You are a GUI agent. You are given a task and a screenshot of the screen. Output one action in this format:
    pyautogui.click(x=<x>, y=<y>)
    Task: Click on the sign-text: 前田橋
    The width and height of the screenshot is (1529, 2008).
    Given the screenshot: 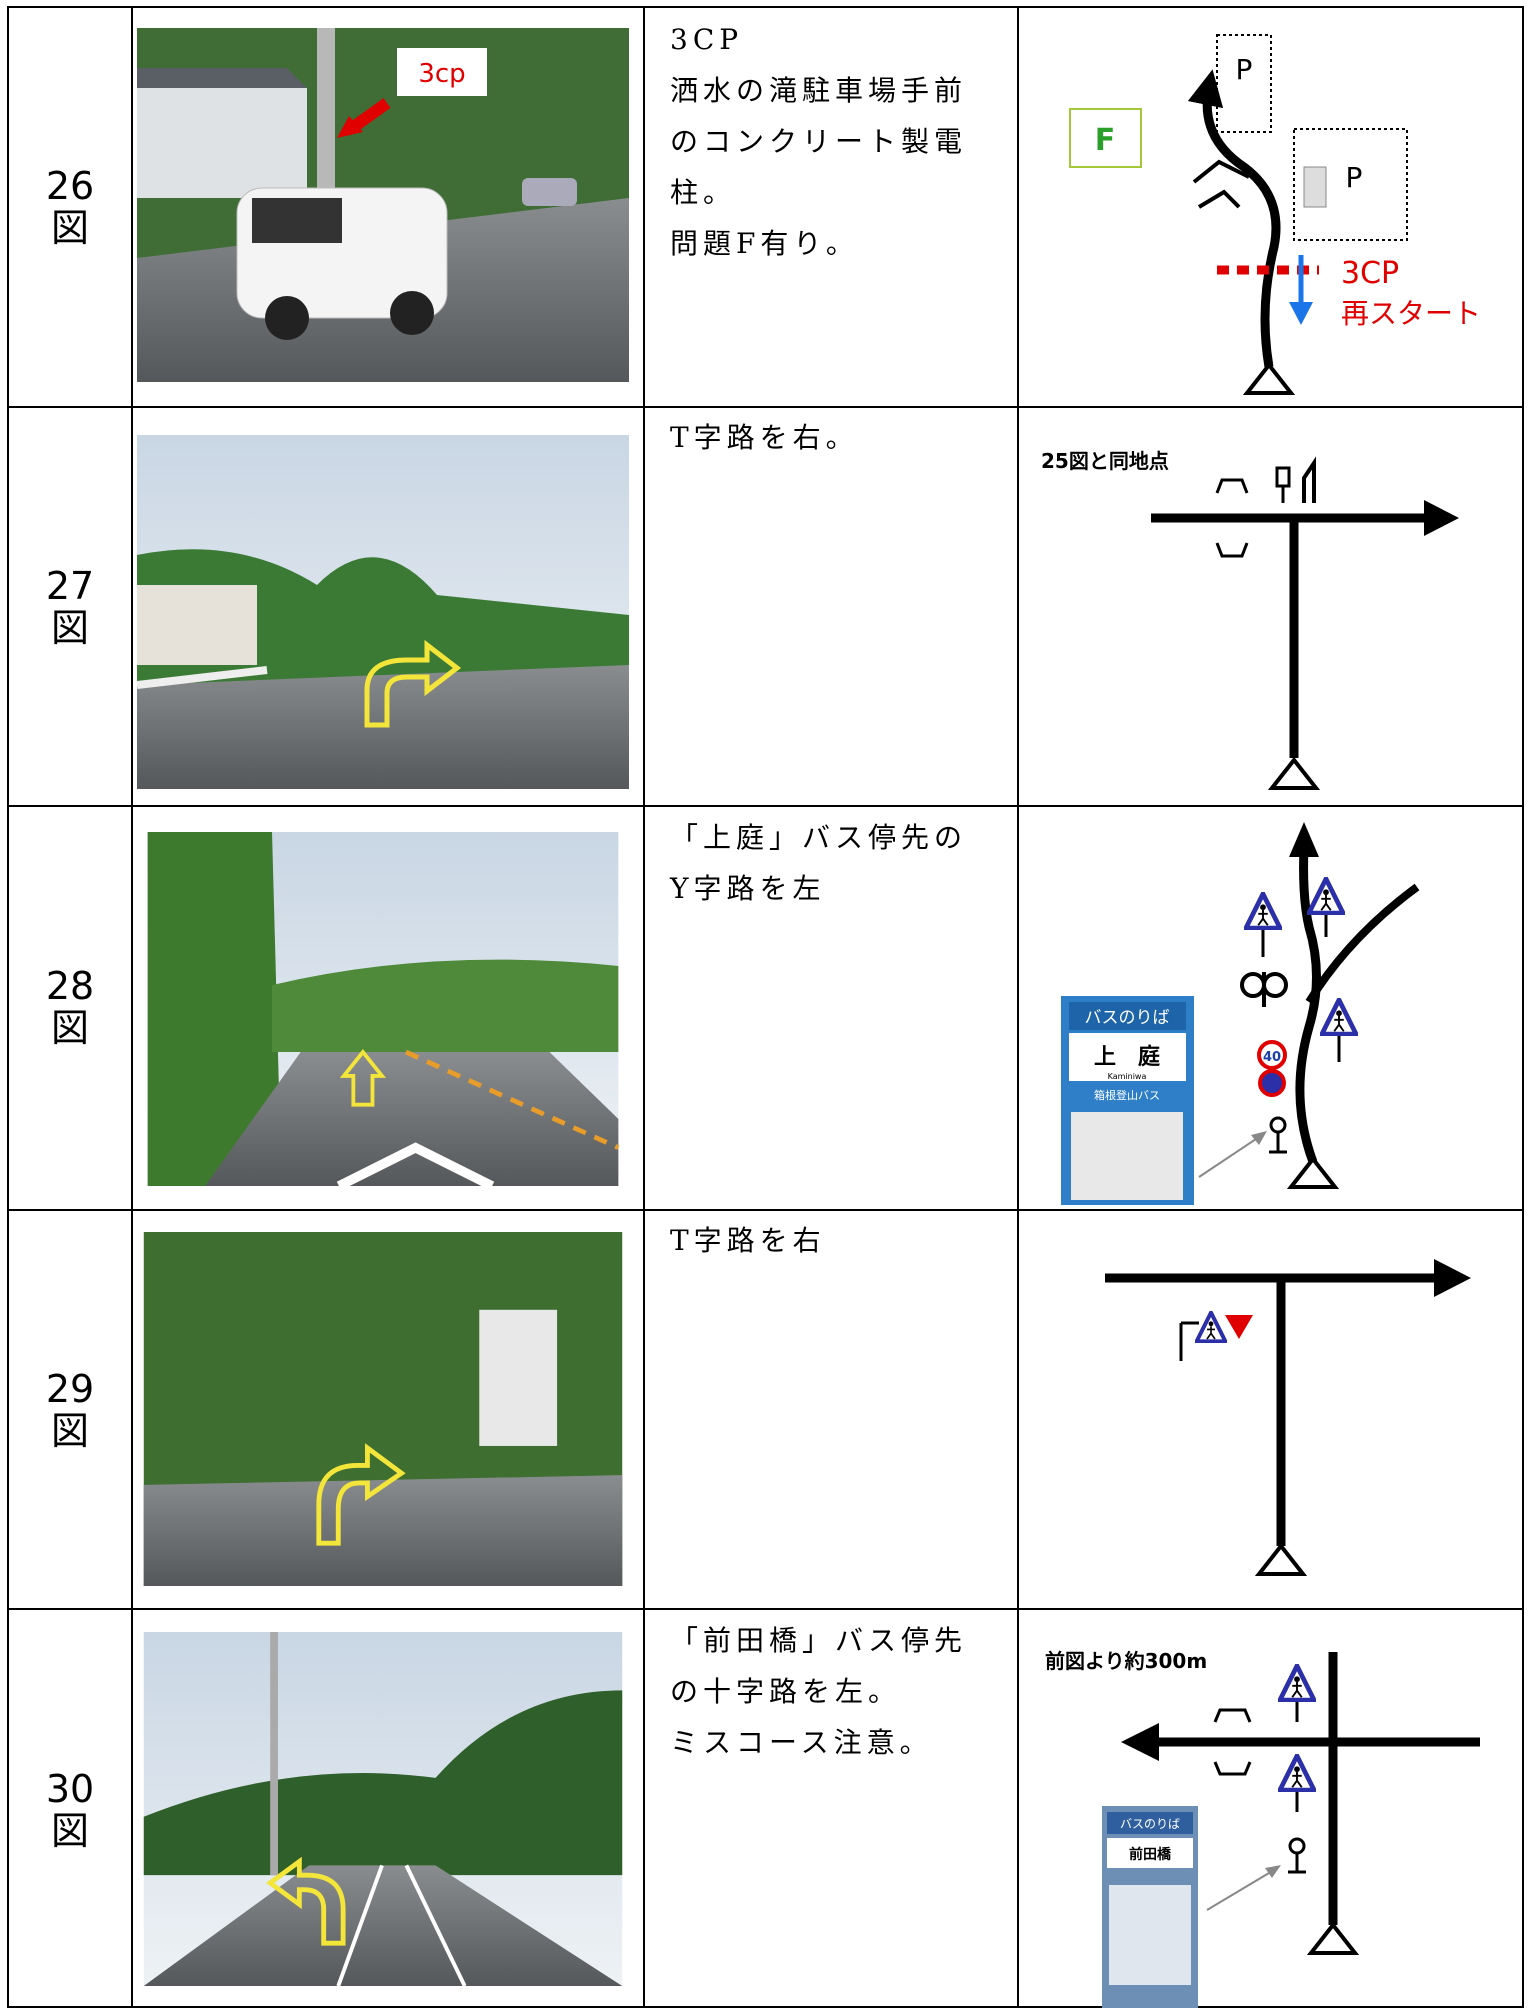 What is the action you would take?
    pyautogui.click(x=1150, y=1854)
    